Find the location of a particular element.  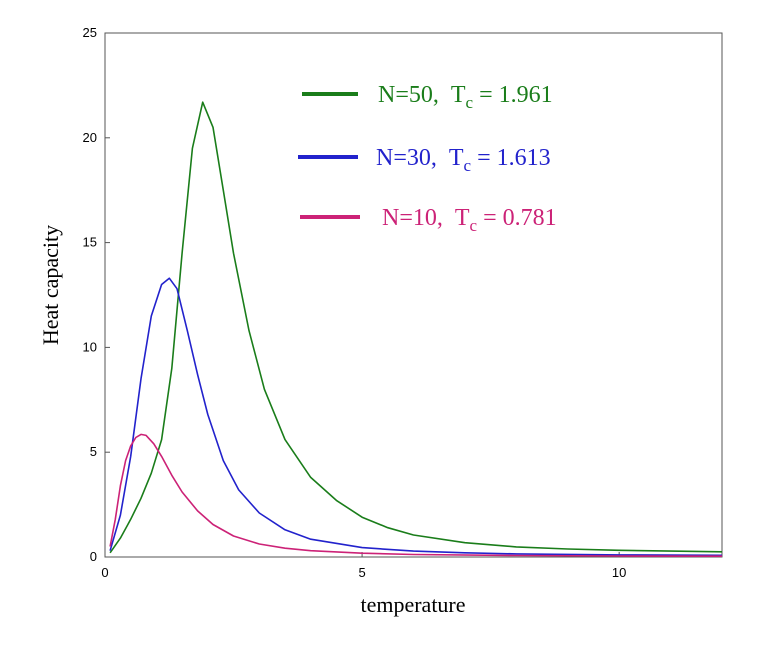

y-tick-label: 5 is located at coordinates (93, 451).